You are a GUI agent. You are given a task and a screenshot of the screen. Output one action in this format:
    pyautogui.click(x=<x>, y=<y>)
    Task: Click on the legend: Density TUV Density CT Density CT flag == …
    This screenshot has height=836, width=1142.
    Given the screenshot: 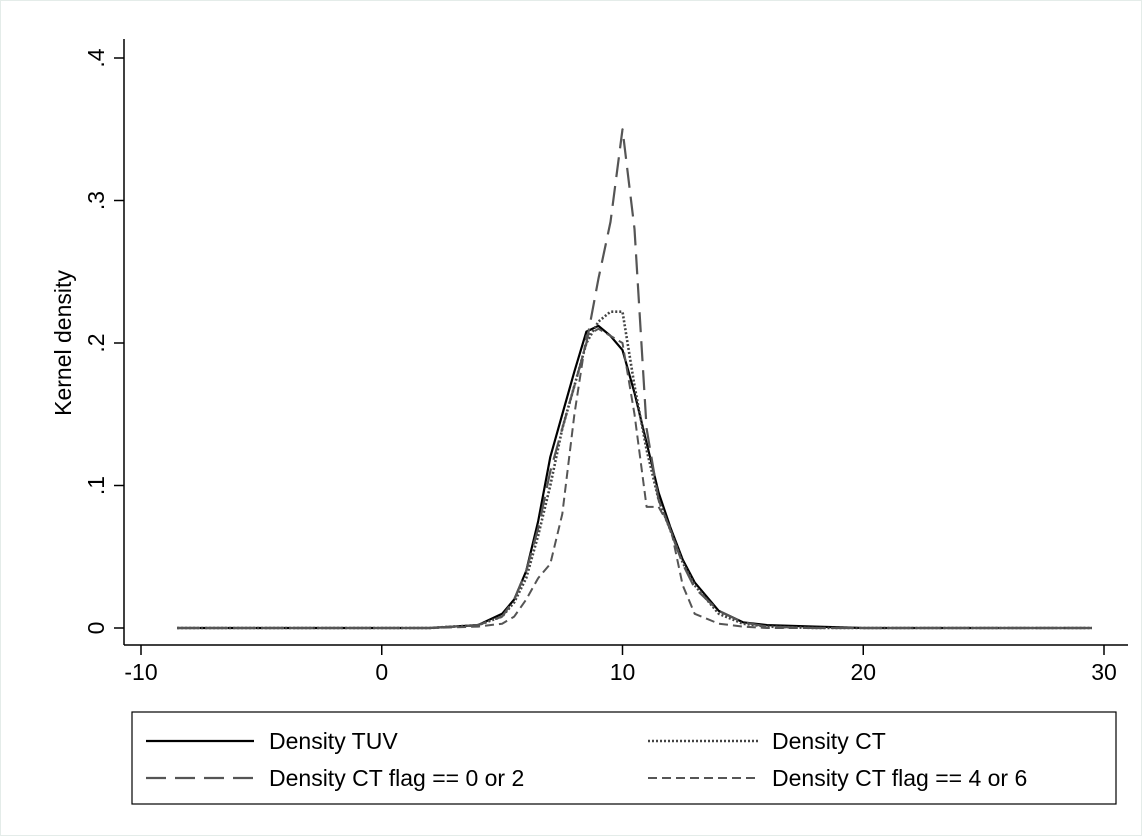 What is the action you would take?
    pyautogui.click(x=624, y=758)
    